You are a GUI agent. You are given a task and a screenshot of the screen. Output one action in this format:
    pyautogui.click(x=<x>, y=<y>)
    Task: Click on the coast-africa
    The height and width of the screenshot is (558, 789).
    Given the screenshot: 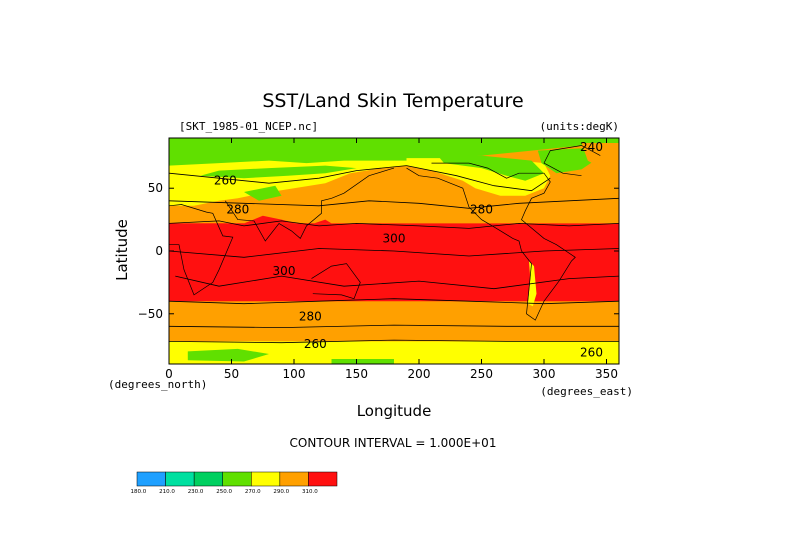 What is the action you would take?
    pyautogui.click(x=201, y=250)
    